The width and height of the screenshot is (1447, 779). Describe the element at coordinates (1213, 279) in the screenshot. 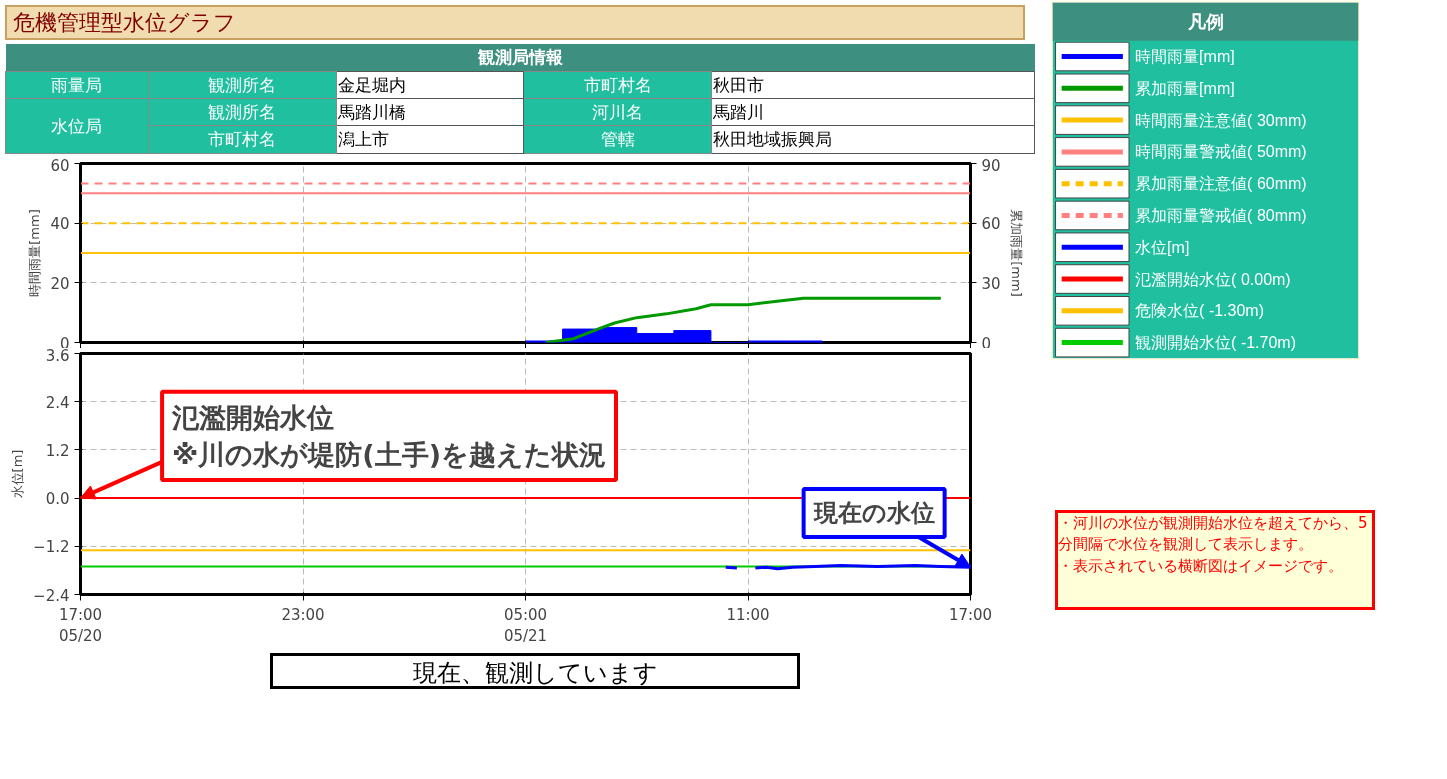

I see `legend-label: 氾濫開始水位( 0.00m)` at that location.